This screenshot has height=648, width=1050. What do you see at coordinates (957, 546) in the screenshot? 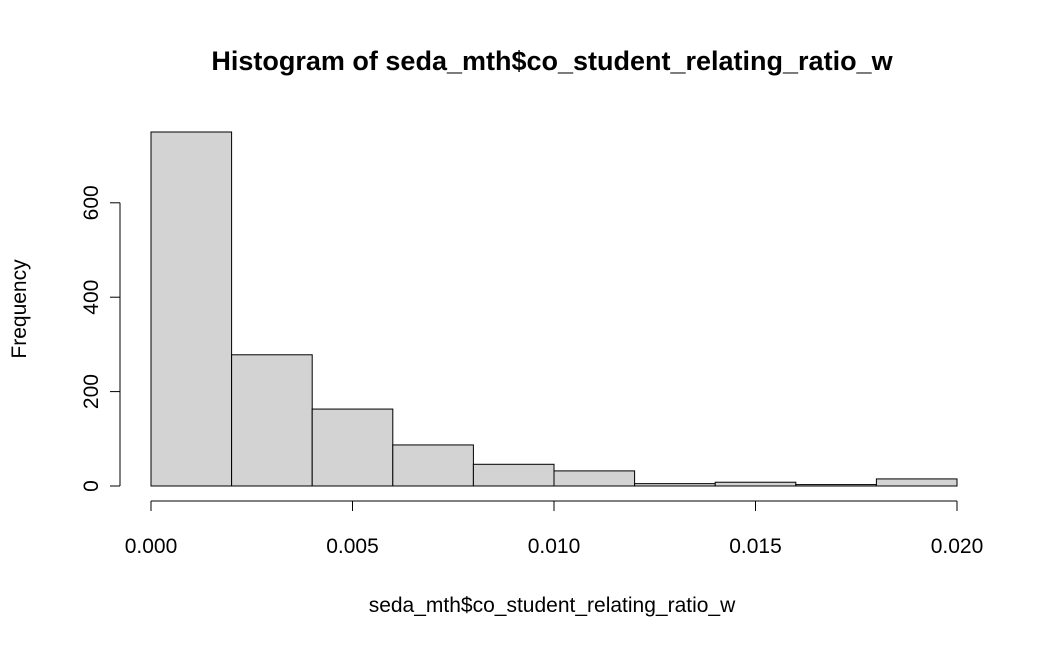
I see `x-tick-label: 0.020` at bounding box center [957, 546].